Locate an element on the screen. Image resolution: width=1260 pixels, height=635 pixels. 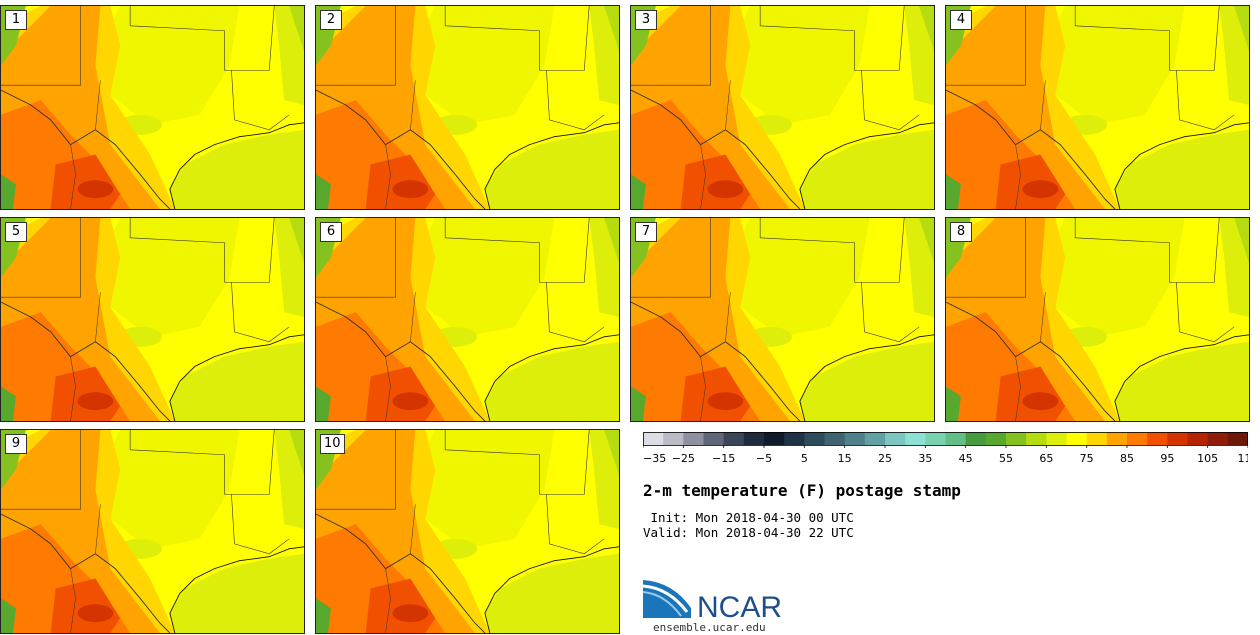
postage-stamp-map: 9 is located at coordinates (152, 531).